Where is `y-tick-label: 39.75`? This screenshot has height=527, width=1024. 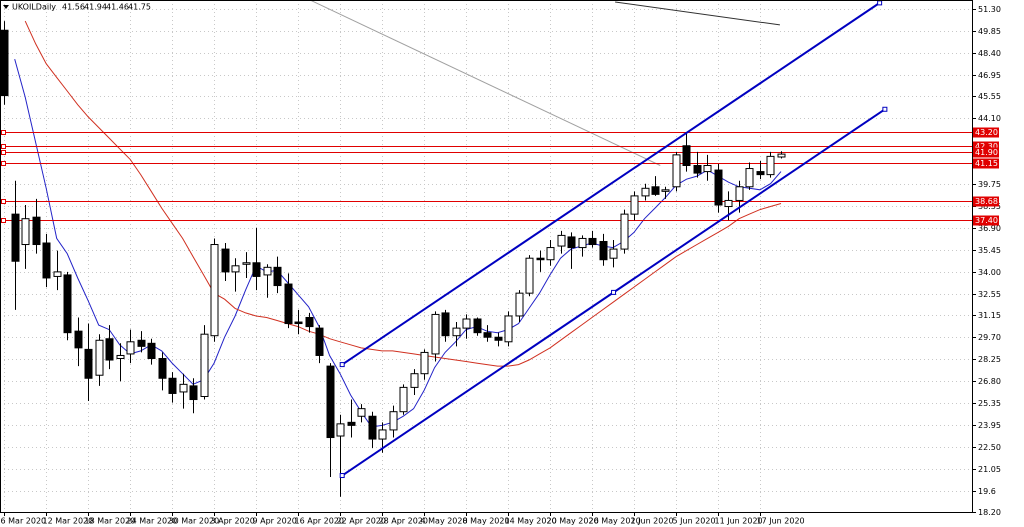
y-tick-label: 39.75 is located at coordinates (989, 184).